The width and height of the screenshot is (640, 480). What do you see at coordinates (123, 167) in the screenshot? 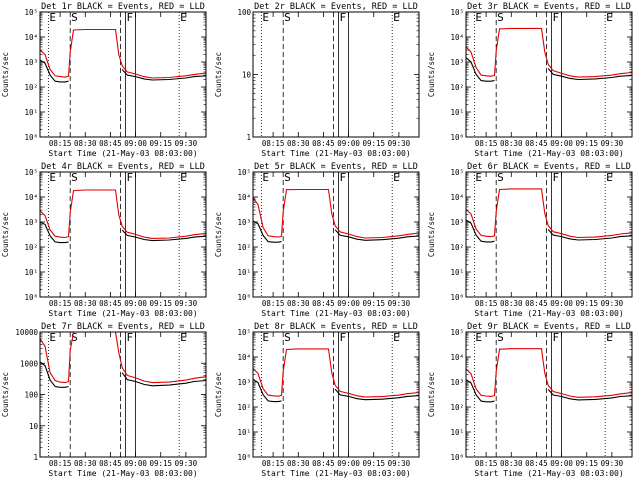
I see `chart-title: Det 4r BLACK = Events, RED = LLD` at bounding box center [123, 167].